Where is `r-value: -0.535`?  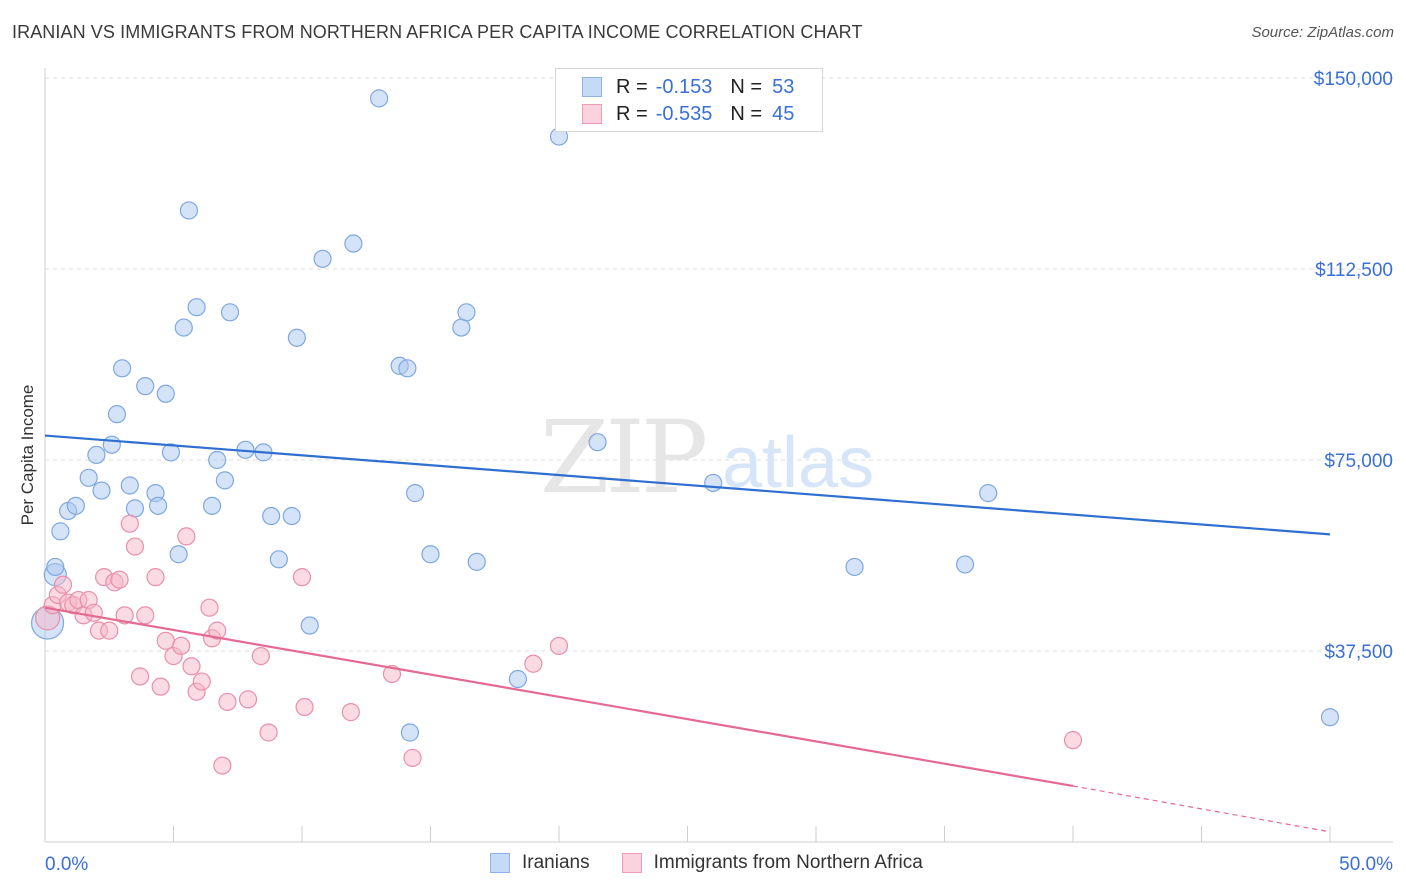
r-value: -0.535 is located at coordinates (684, 113).